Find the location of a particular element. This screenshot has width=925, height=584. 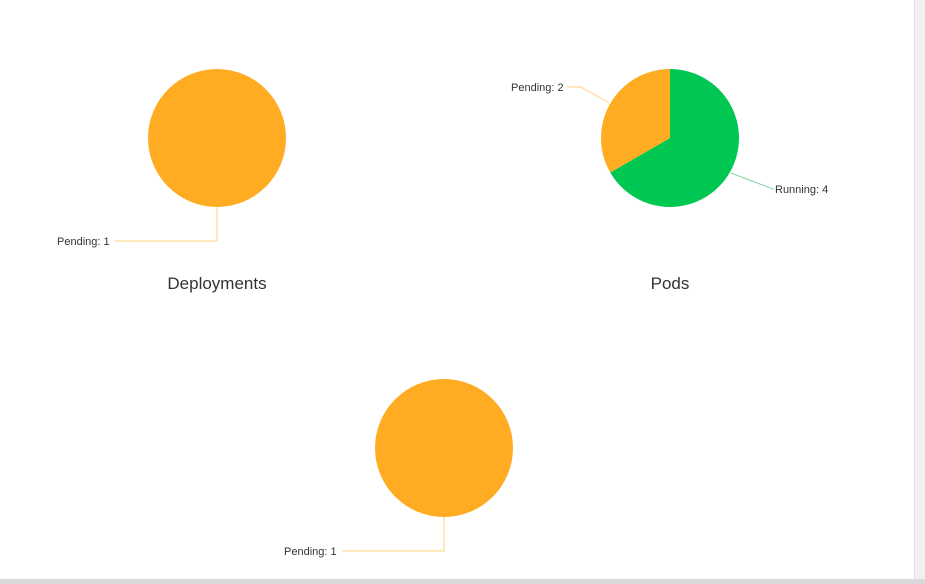

deployments-pending-leader-line is located at coordinates (166, 224).